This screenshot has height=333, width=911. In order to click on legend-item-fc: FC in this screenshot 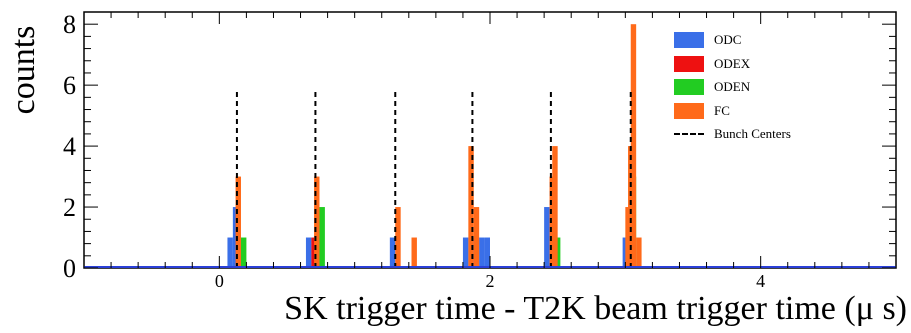, I will do `click(747, 113)`.